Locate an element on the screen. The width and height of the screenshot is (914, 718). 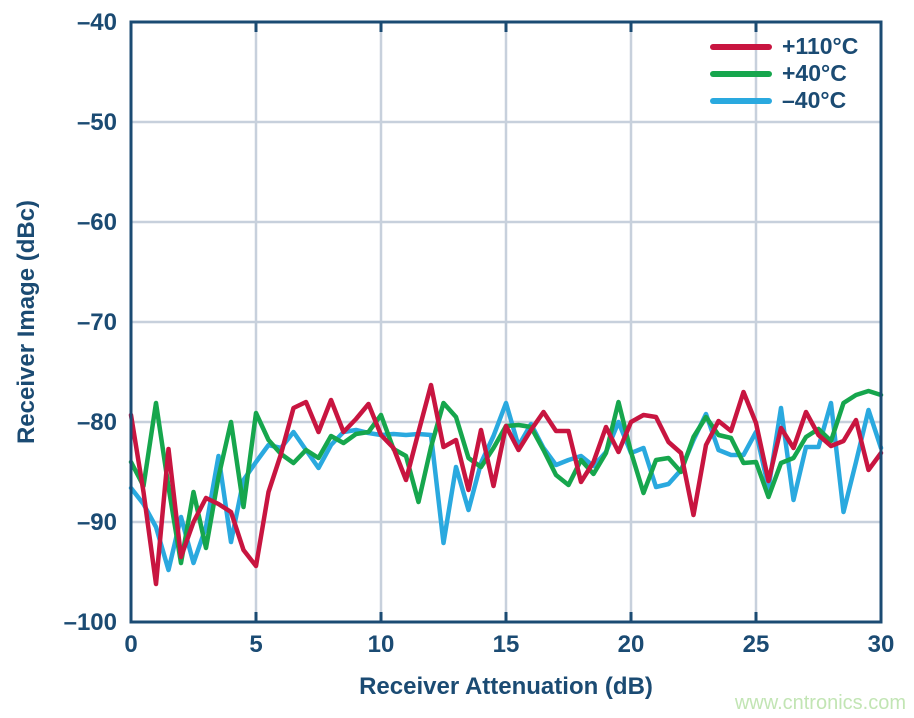
x-axis-title: Receiver Attenuation (dB) is located at coordinates (506, 686).